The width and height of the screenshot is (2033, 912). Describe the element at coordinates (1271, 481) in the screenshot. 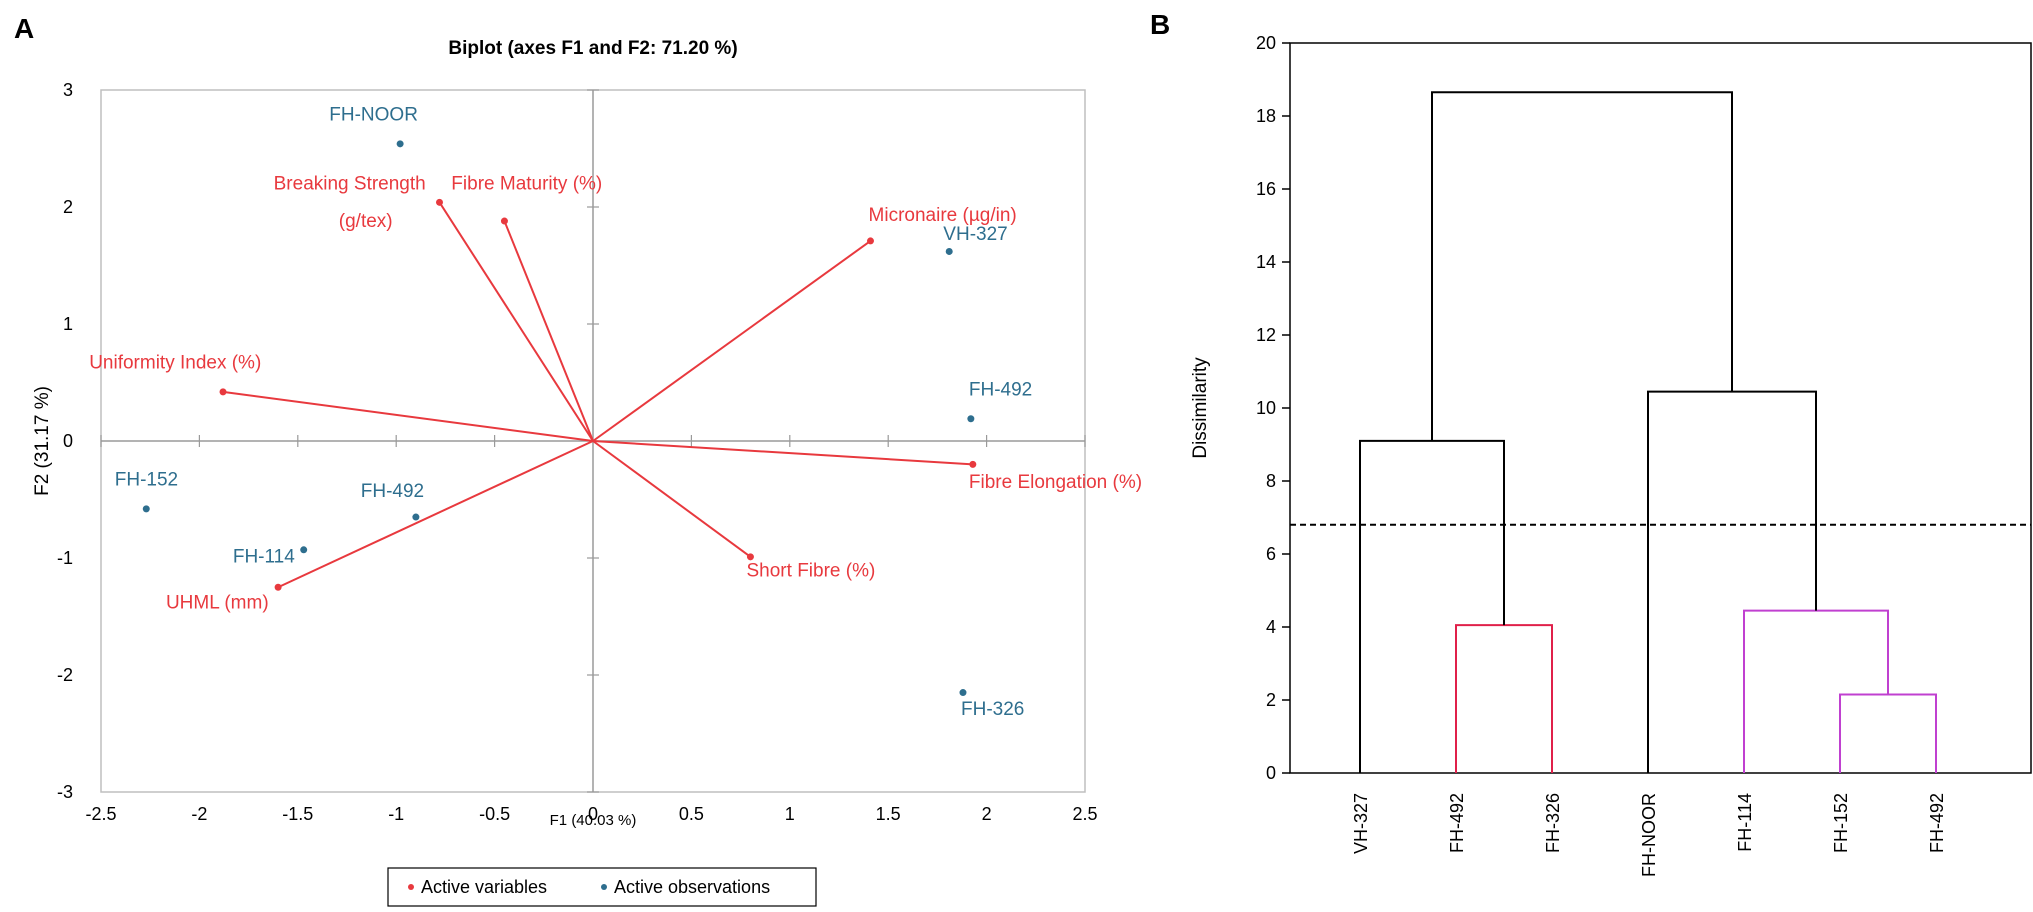

I see `dendrogram-y-tick-label: 8` at that location.